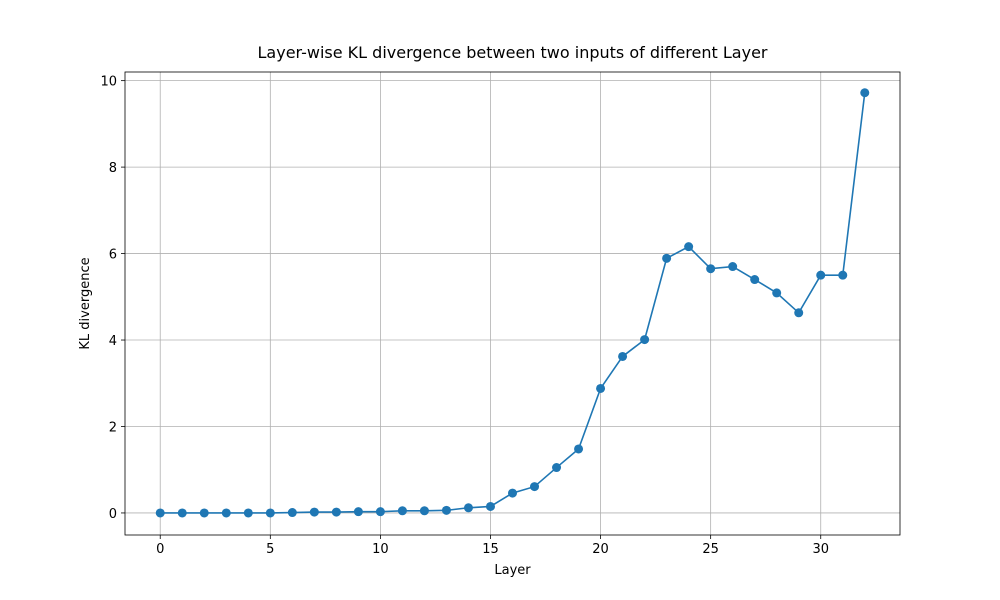 The width and height of the screenshot is (1000, 600). Describe the element at coordinates (113, 427) in the screenshot. I see `y-tick-label: 2` at that location.